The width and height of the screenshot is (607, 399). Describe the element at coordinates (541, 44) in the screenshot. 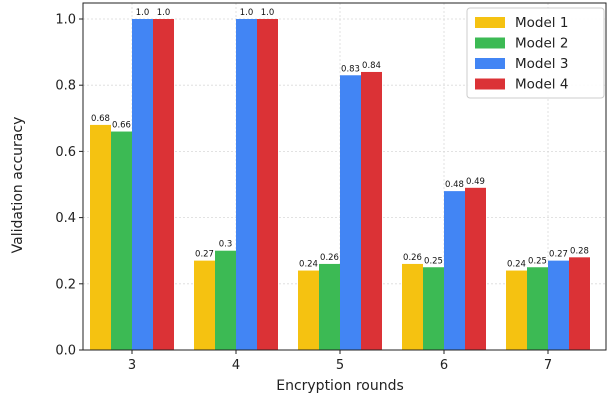

I see `legend-label: Model 2` at that location.